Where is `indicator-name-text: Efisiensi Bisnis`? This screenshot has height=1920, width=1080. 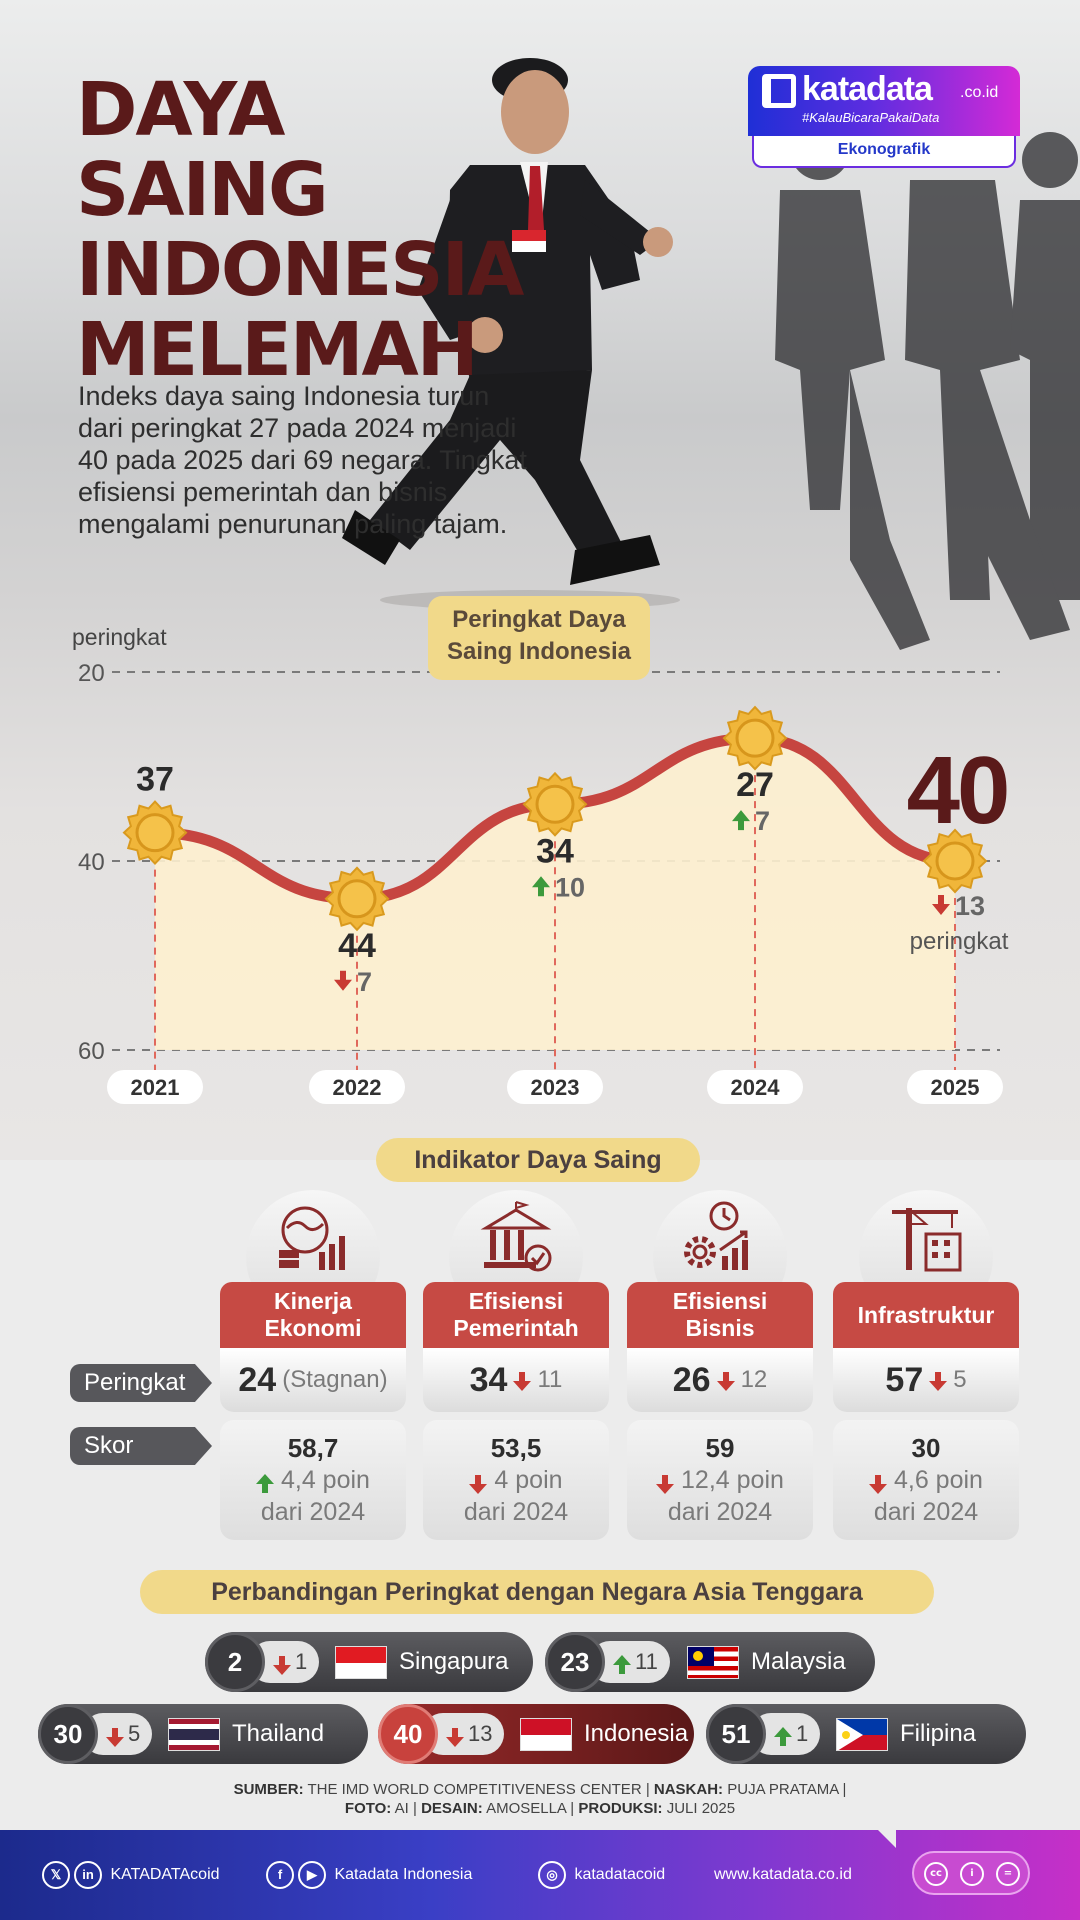 indicator-name-text: Efisiensi Bisnis is located at coordinates (720, 1314).